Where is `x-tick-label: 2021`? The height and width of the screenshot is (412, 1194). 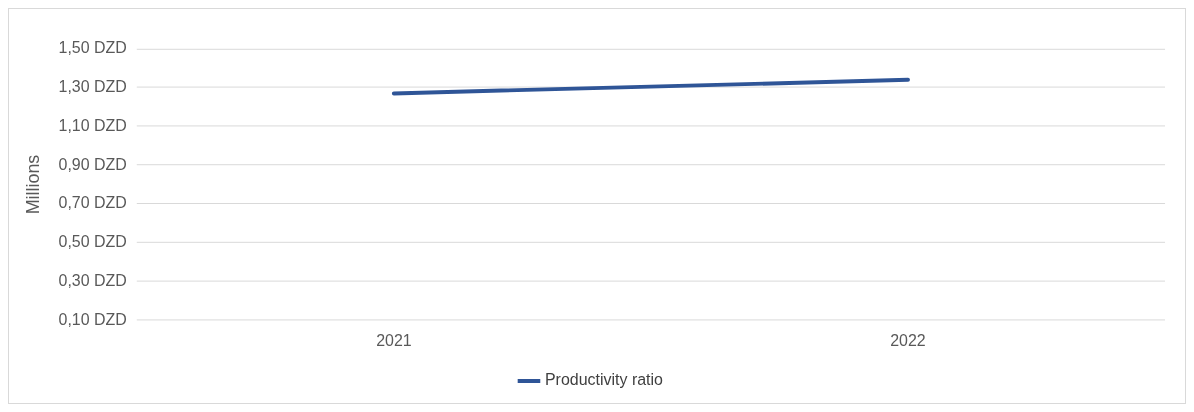
x-tick-label: 2021 is located at coordinates (394, 341).